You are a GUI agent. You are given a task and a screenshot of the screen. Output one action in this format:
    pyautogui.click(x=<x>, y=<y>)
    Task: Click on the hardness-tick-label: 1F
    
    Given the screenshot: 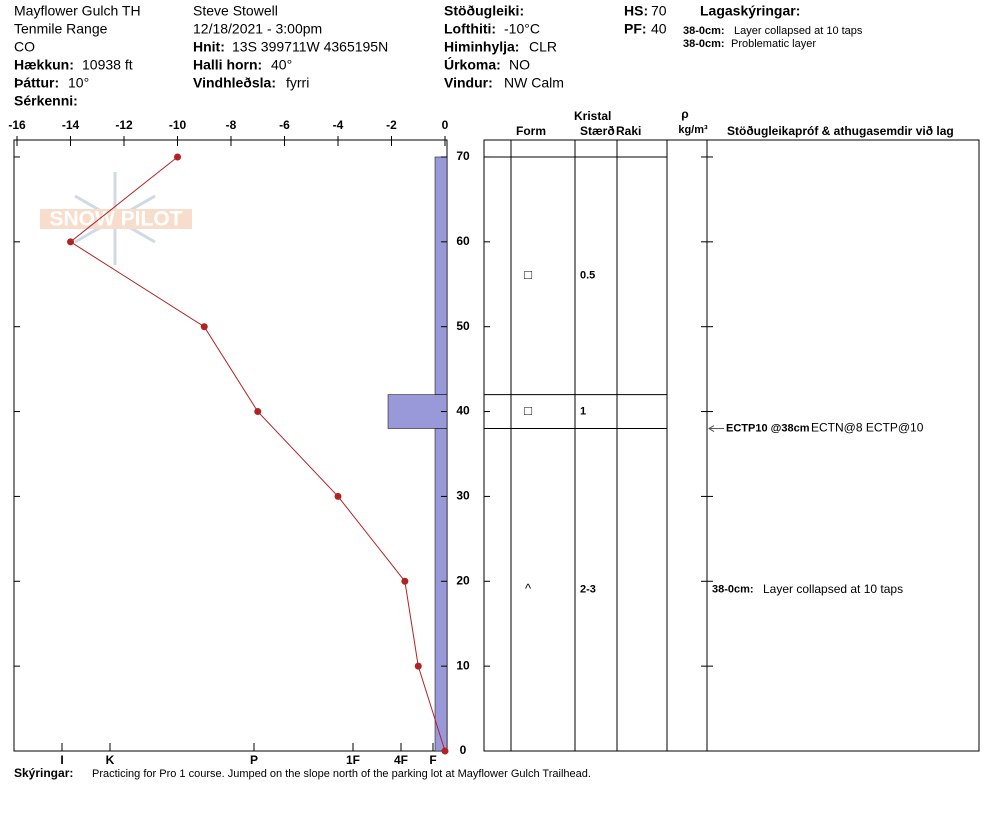 What is the action you would take?
    pyautogui.click(x=353, y=760)
    